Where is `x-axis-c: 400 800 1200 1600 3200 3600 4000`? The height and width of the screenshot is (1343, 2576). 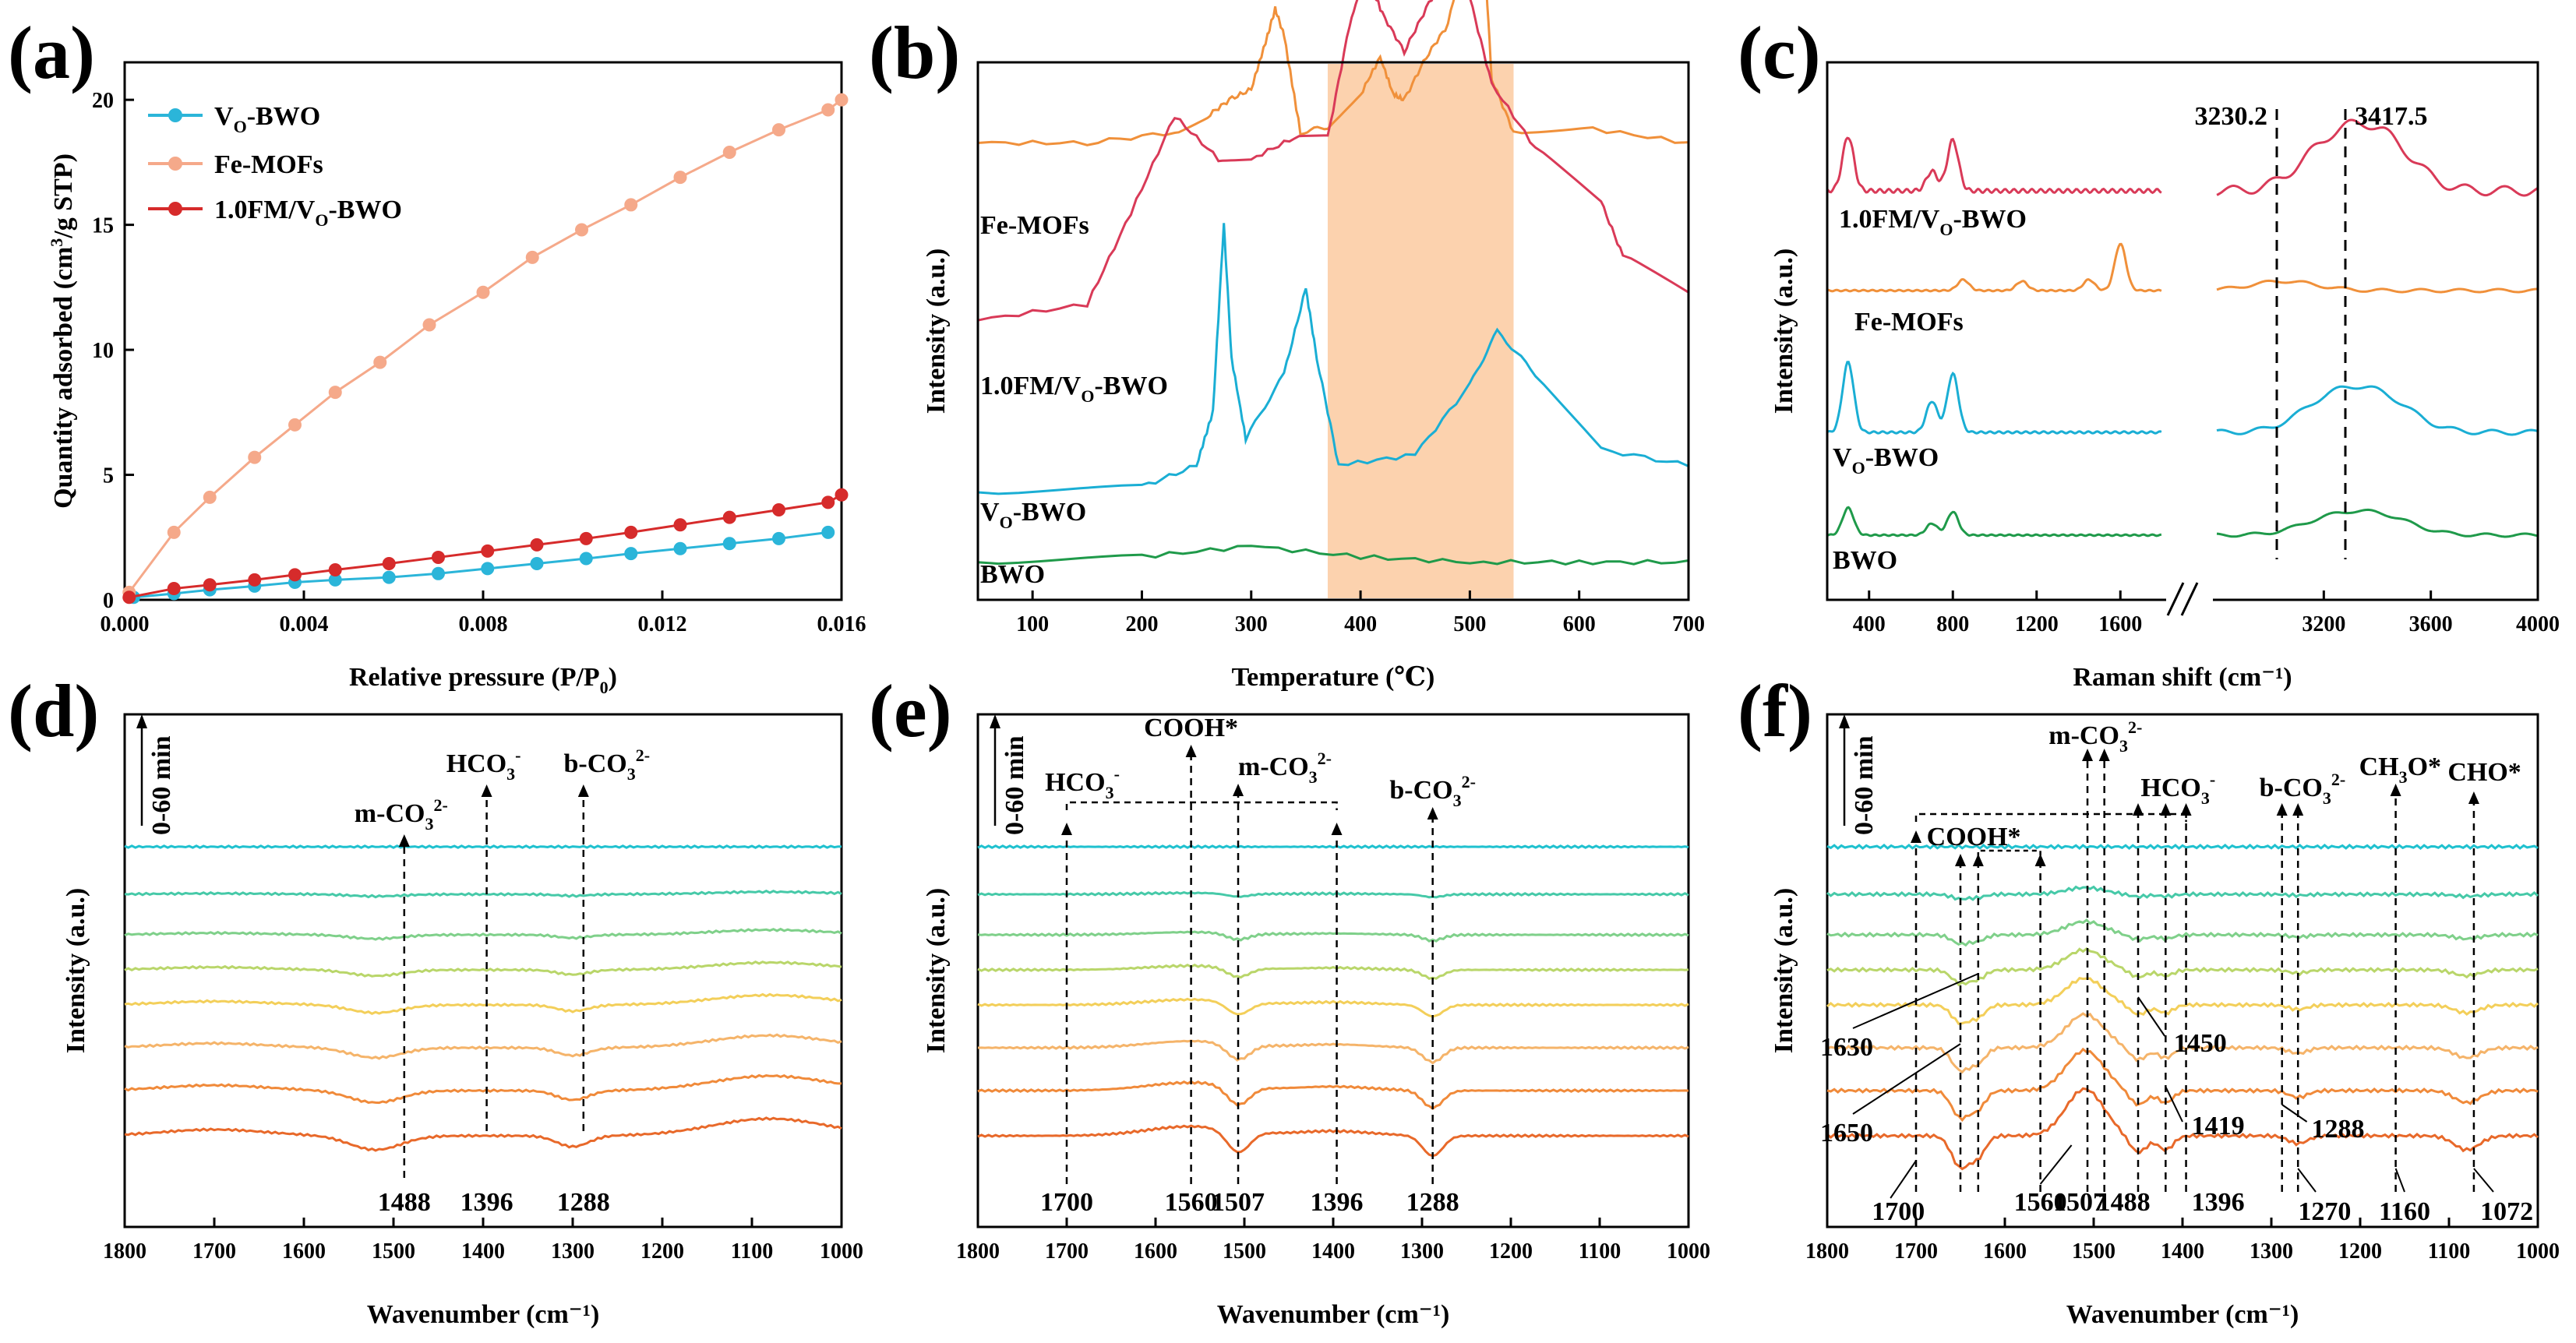
x-axis-c: 400 800 1200 1600 3200 3600 4000 is located at coordinates (2206, 613).